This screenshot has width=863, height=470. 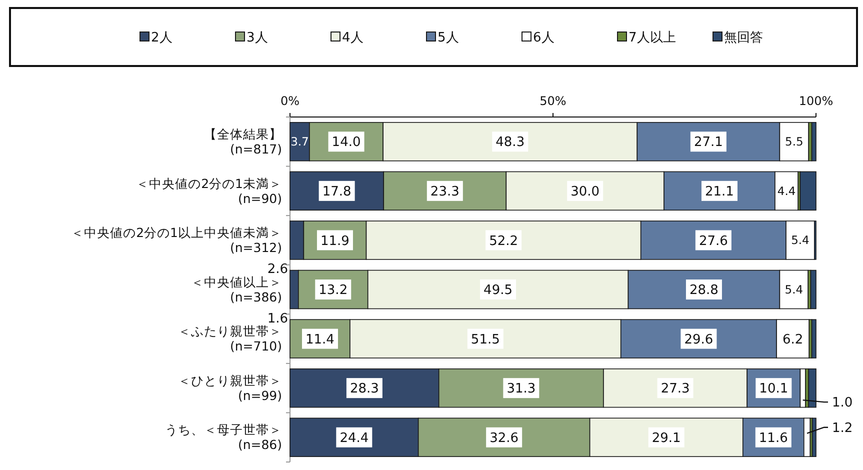 I want to click on legend-label: 2人, so click(x=161, y=38).